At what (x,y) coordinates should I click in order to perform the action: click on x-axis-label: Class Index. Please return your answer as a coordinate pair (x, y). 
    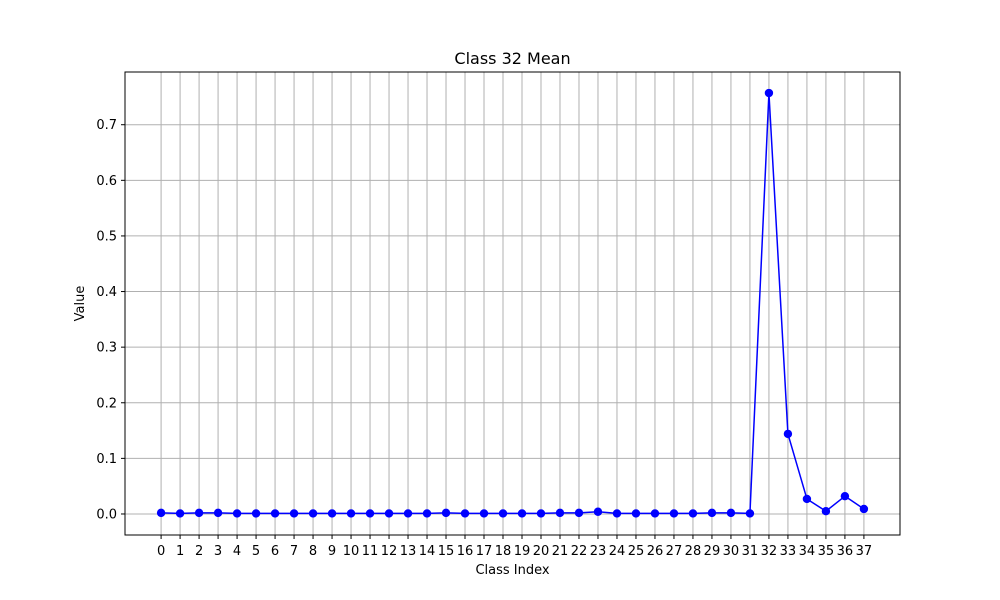
    Looking at the image, I should click on (512, 570).